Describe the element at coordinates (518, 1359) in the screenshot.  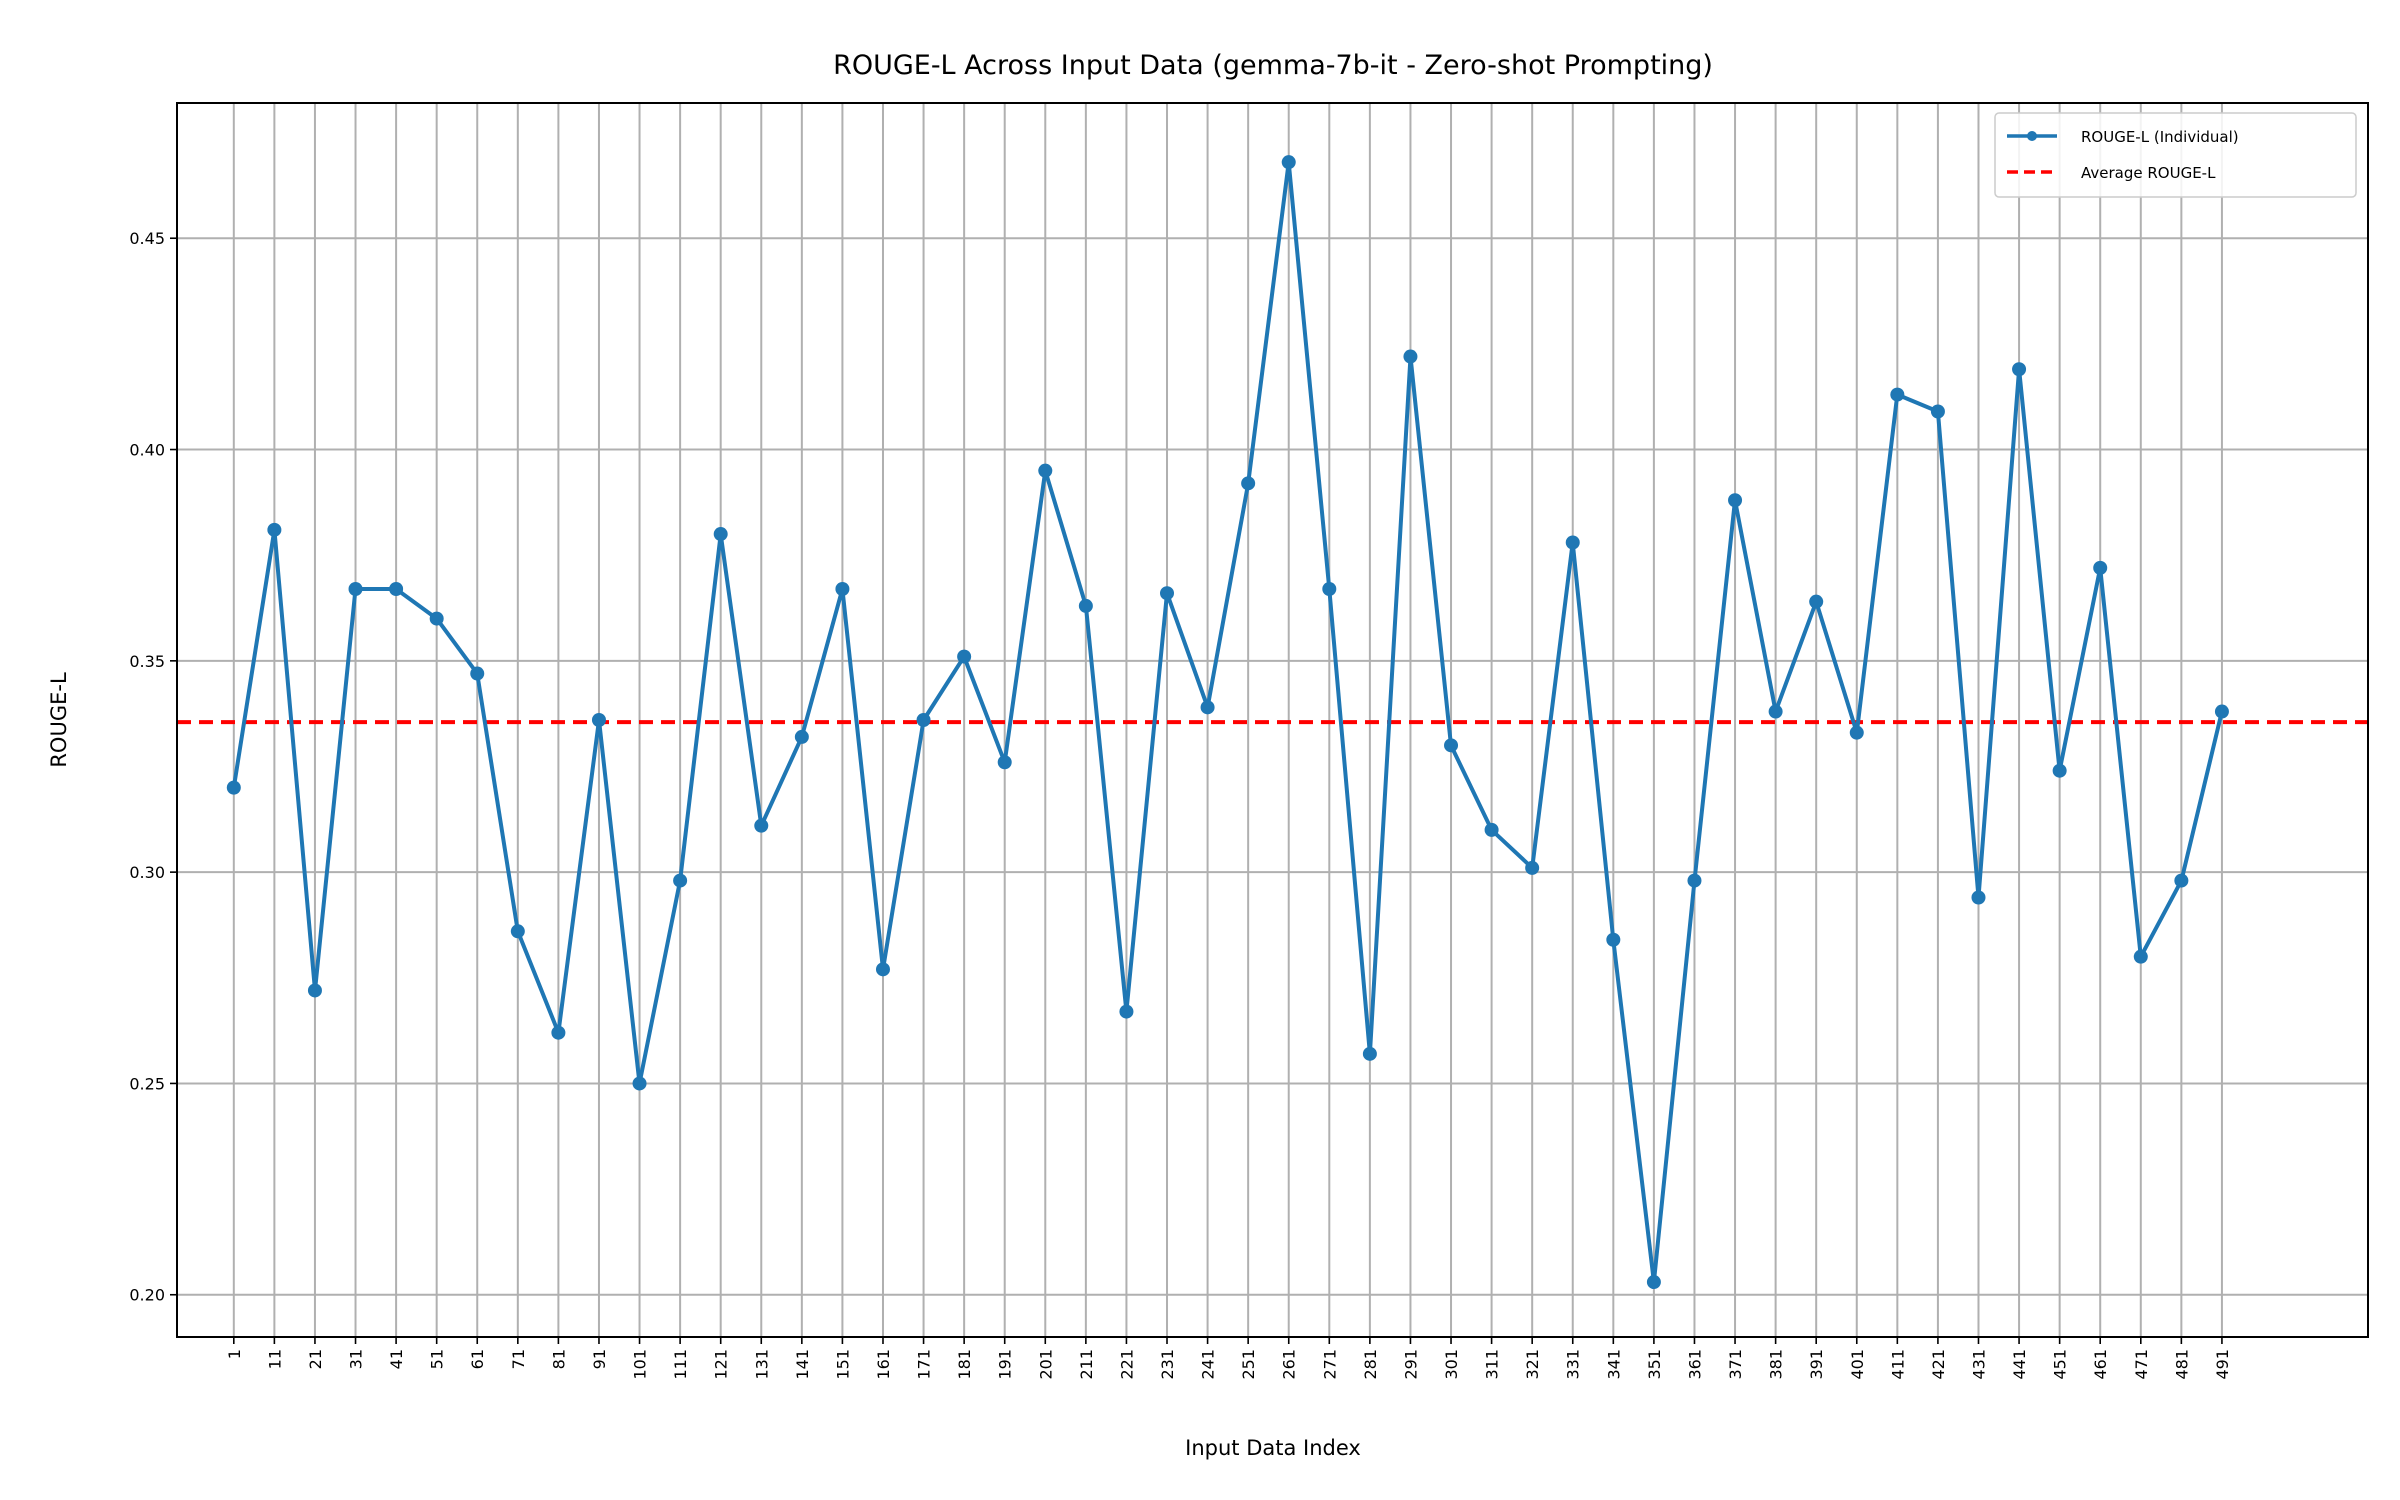
I see `x-tick-label: 71` at that location.